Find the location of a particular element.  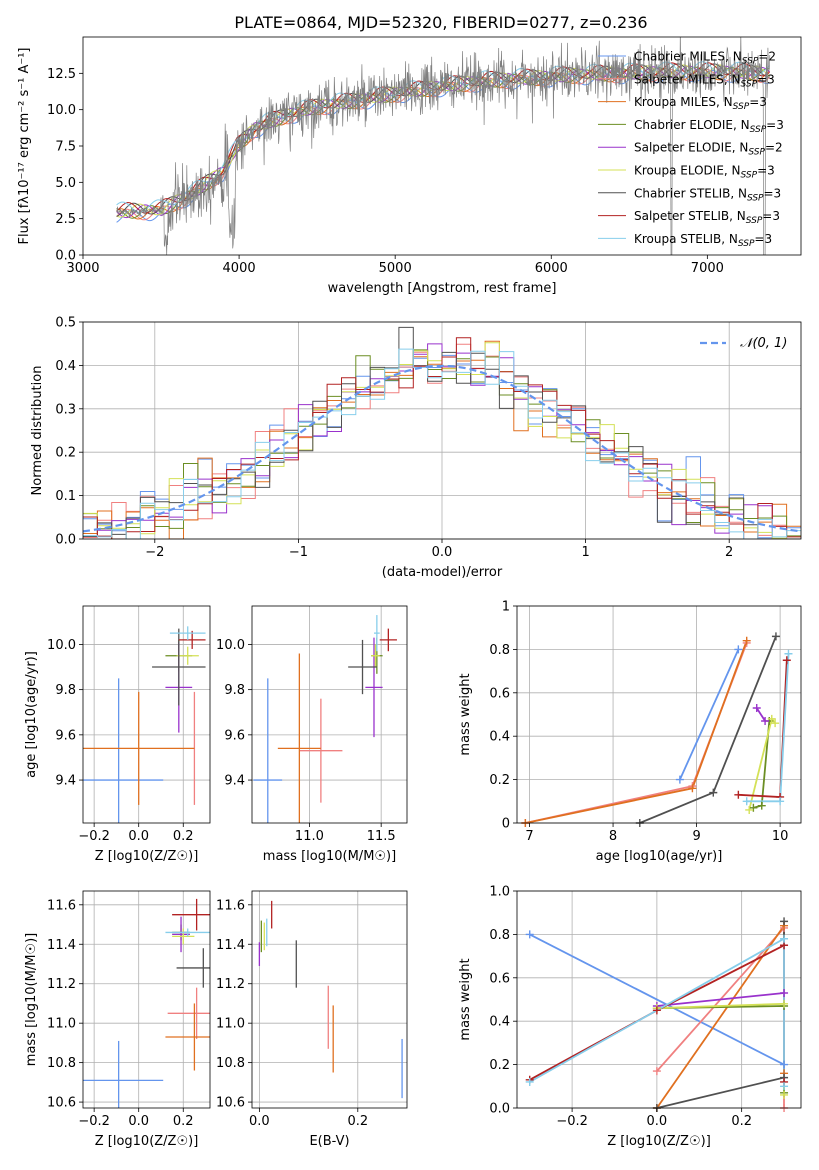

legend-entry: Chabrier STELIB, NSSP=3 is located at coordinates (707, 194).